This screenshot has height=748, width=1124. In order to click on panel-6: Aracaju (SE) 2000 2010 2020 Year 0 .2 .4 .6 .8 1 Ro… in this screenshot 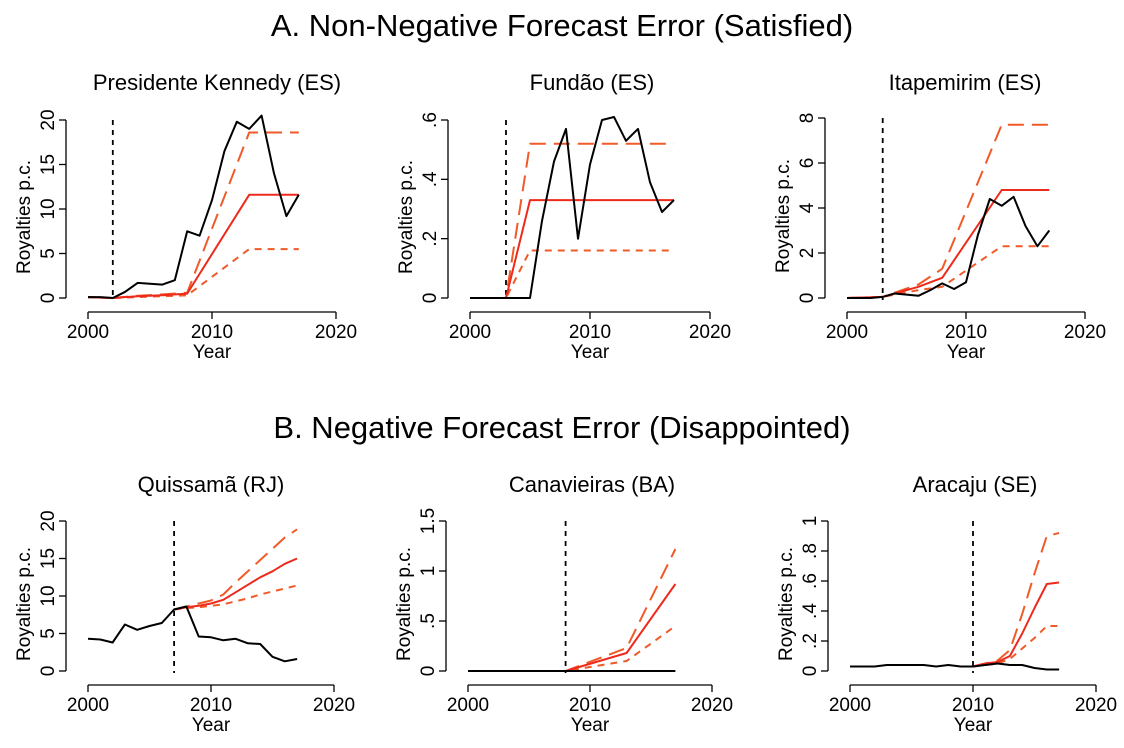, I will do `click(946, 604)`.